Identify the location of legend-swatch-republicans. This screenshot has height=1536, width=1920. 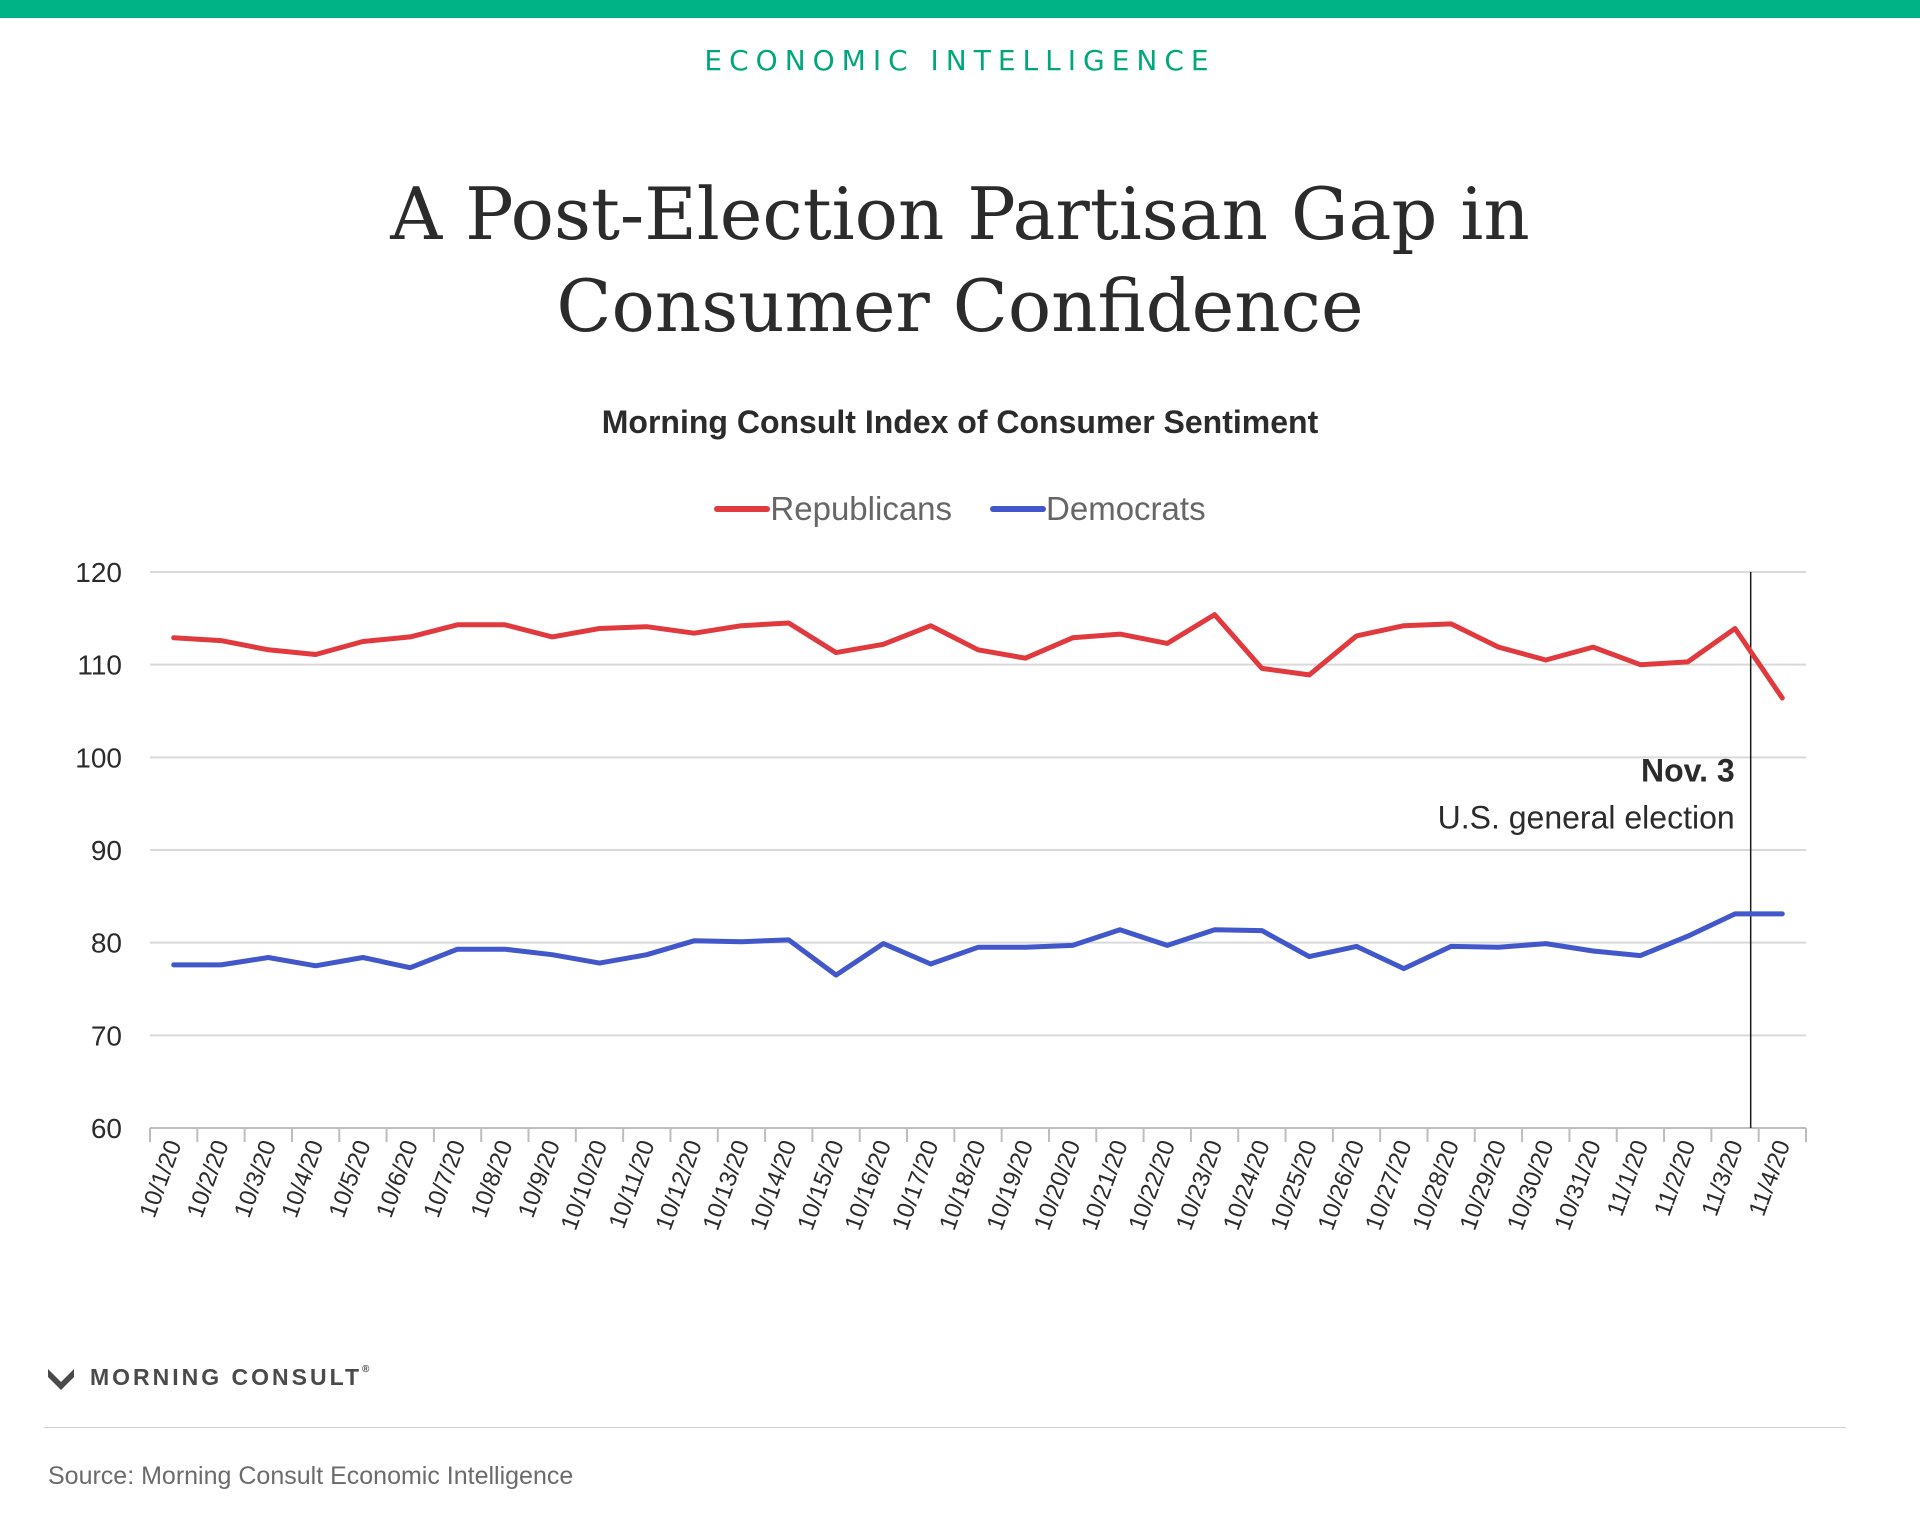
(742, 509).